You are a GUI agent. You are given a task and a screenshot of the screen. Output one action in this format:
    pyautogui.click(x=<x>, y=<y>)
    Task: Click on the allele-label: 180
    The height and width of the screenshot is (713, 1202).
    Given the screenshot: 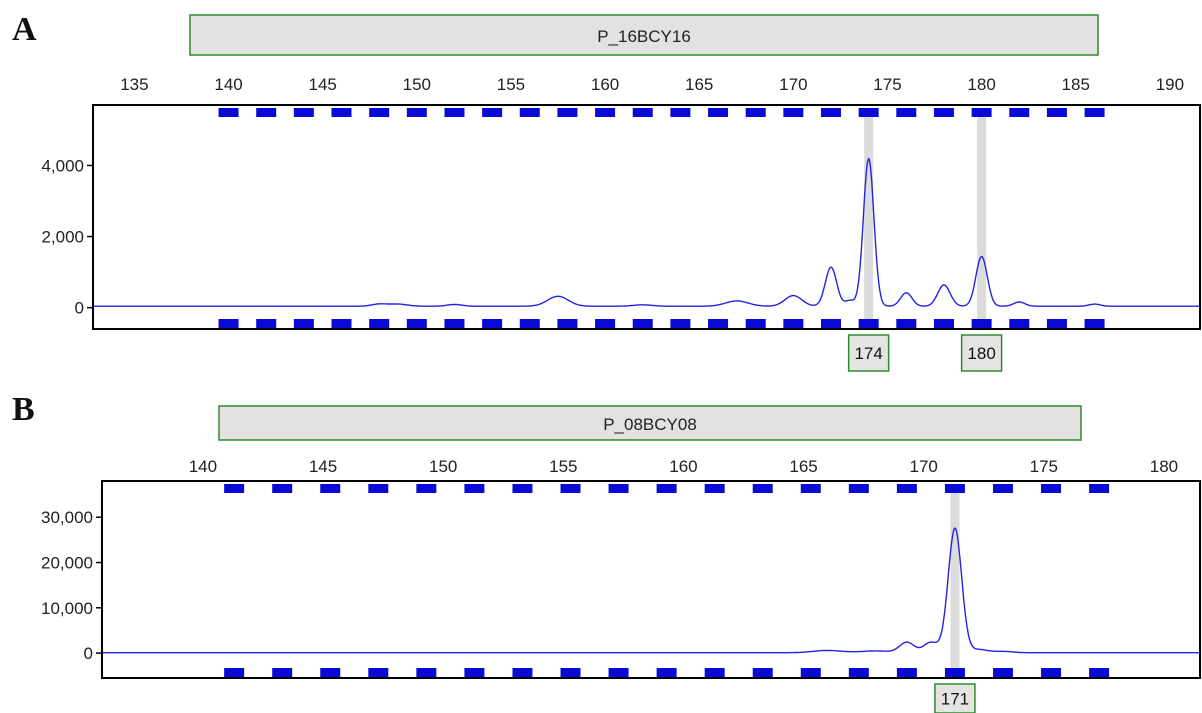 What is the action you would take?
    pyautogui.click(x=981, y=353)
    